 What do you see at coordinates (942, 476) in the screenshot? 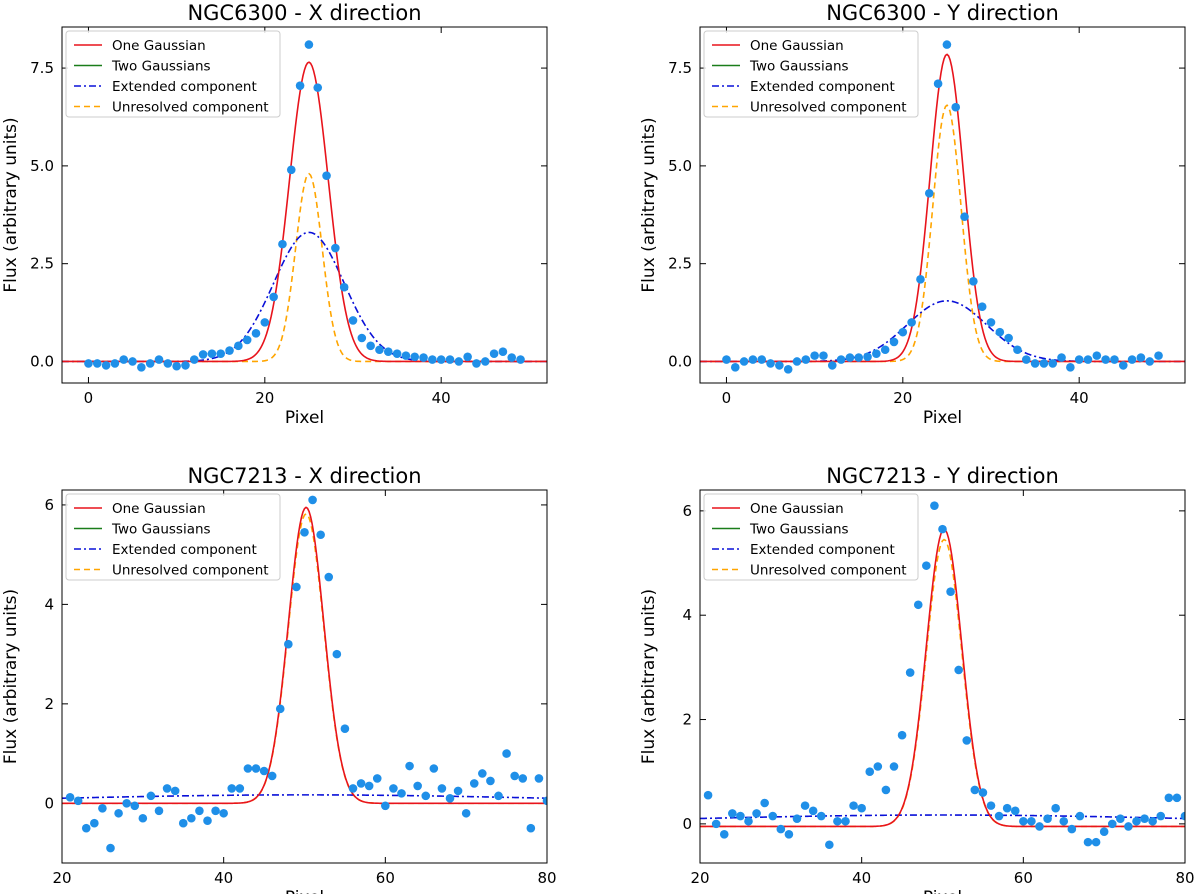
I see `chart-title: NGC7213 - Y direction` at bounding box center [942, 476].